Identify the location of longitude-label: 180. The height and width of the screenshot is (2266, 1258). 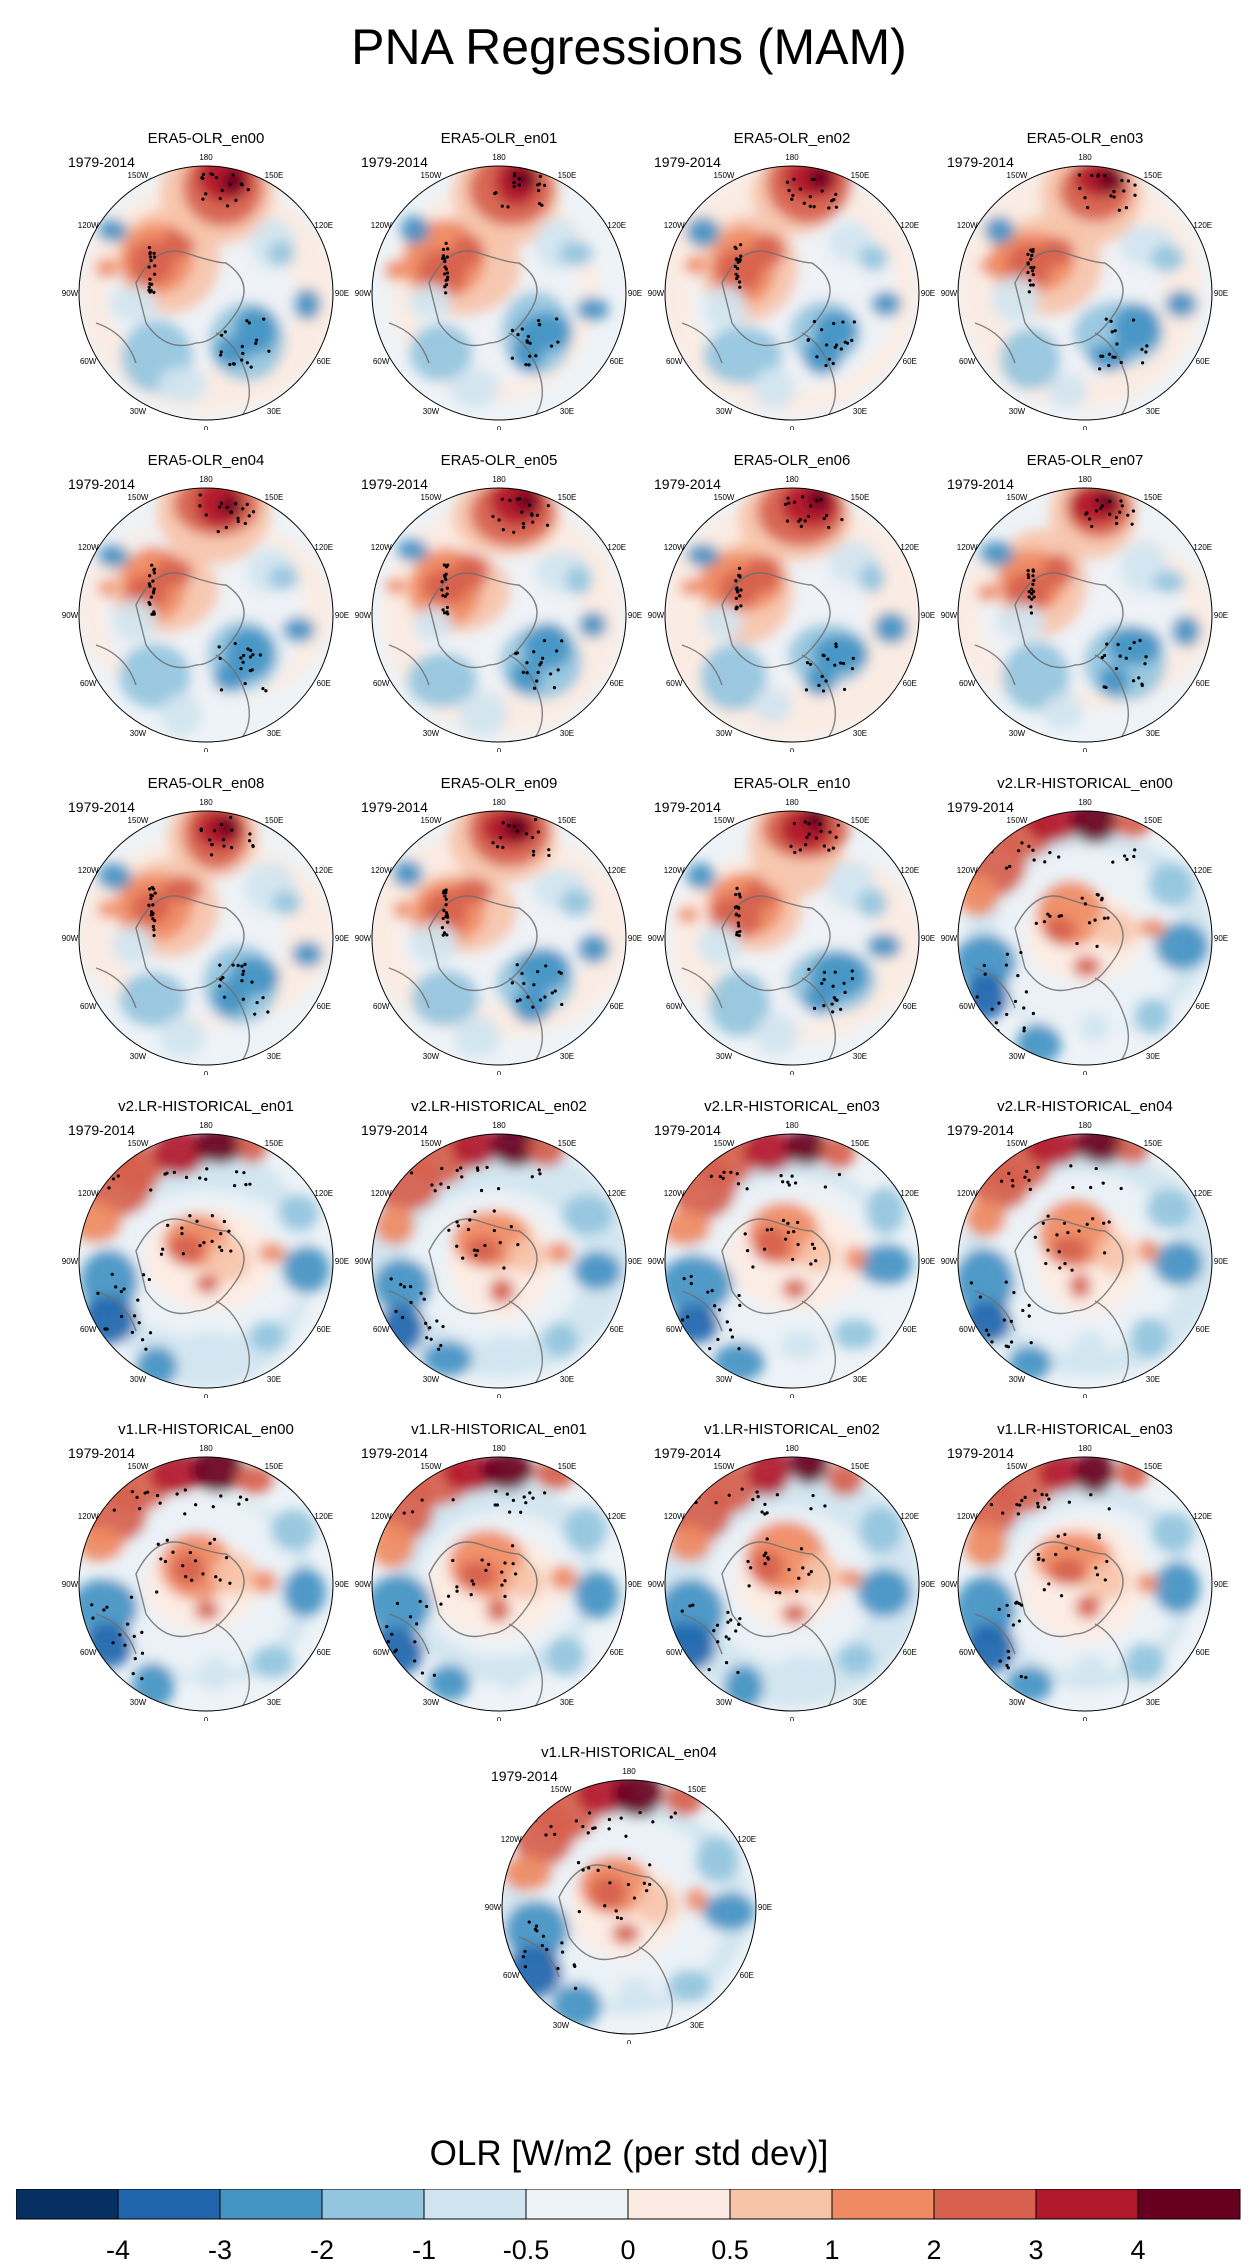
(792, 479).